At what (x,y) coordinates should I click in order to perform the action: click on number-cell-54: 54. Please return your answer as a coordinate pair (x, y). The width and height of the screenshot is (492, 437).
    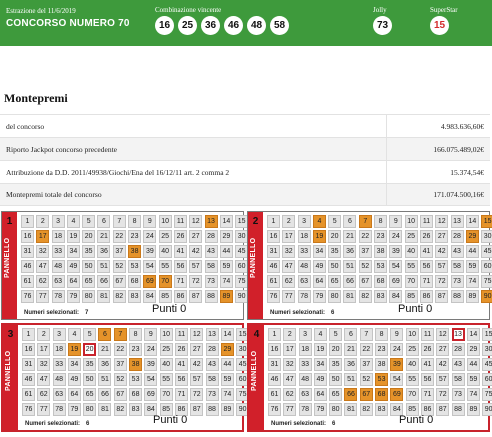
    Looking at the image, I should click on (397, 379).